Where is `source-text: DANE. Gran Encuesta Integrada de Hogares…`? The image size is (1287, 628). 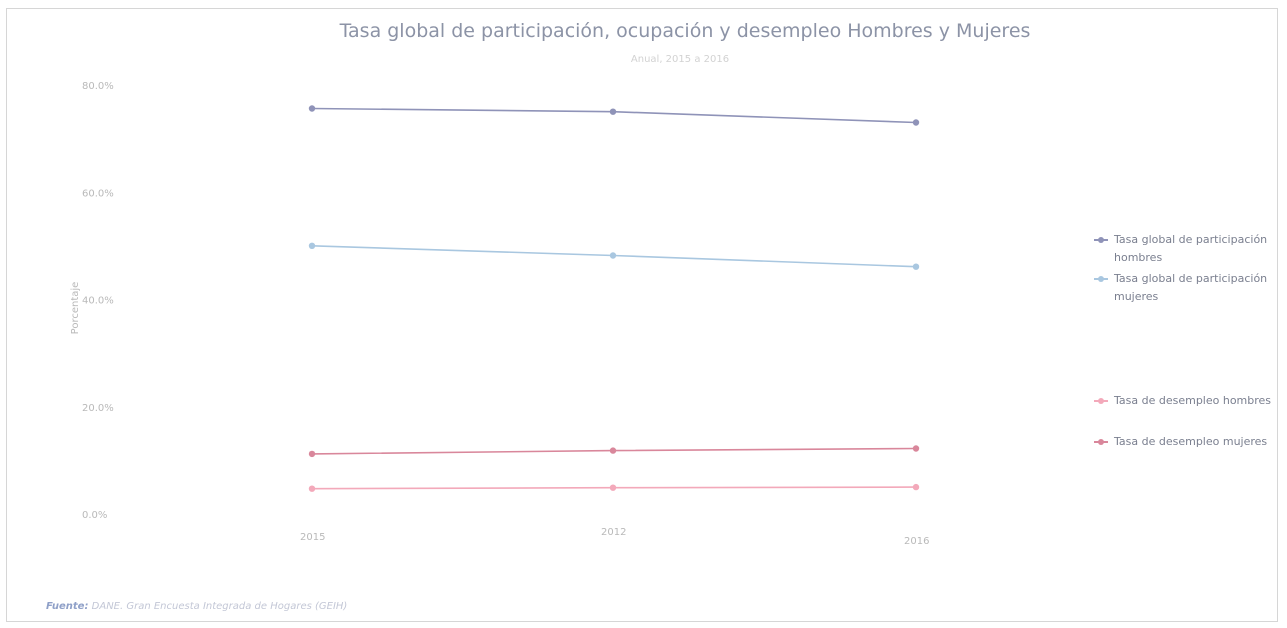 source-text: DANE. Gran Encuesta Integrada de Hogares… is located at coordinates (219, 606).